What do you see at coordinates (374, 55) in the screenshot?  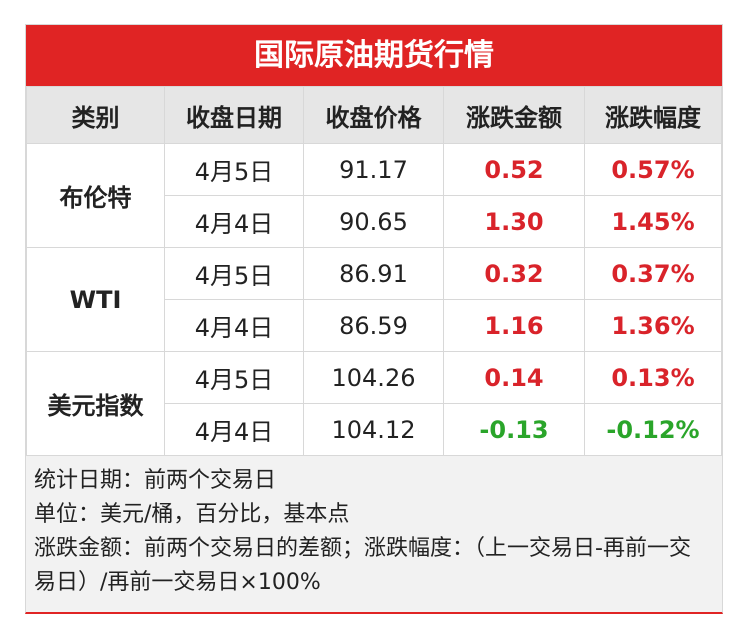 I see `title: 国际原油期货行情` at bounding box center [374, 55].